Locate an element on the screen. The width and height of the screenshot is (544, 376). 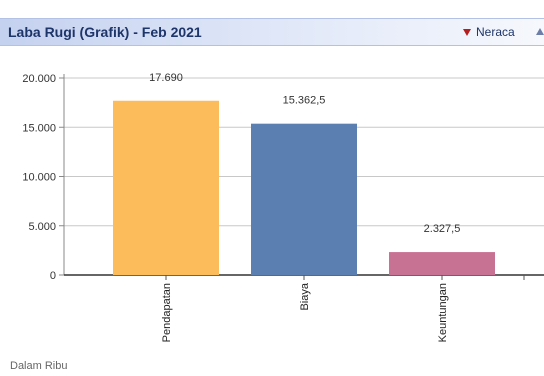
bar-pendapatan is located at coordinates (166, 187).